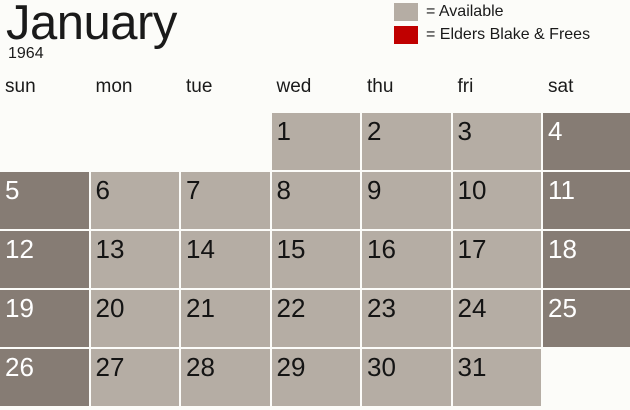 The width and height of the screenshot is (630, 410). What do you see at coordinates (315, 87) in the screenshot?
I see `weekday-header-row: sun mon tue wed thu fri sat` at bounding box center [315, 87].